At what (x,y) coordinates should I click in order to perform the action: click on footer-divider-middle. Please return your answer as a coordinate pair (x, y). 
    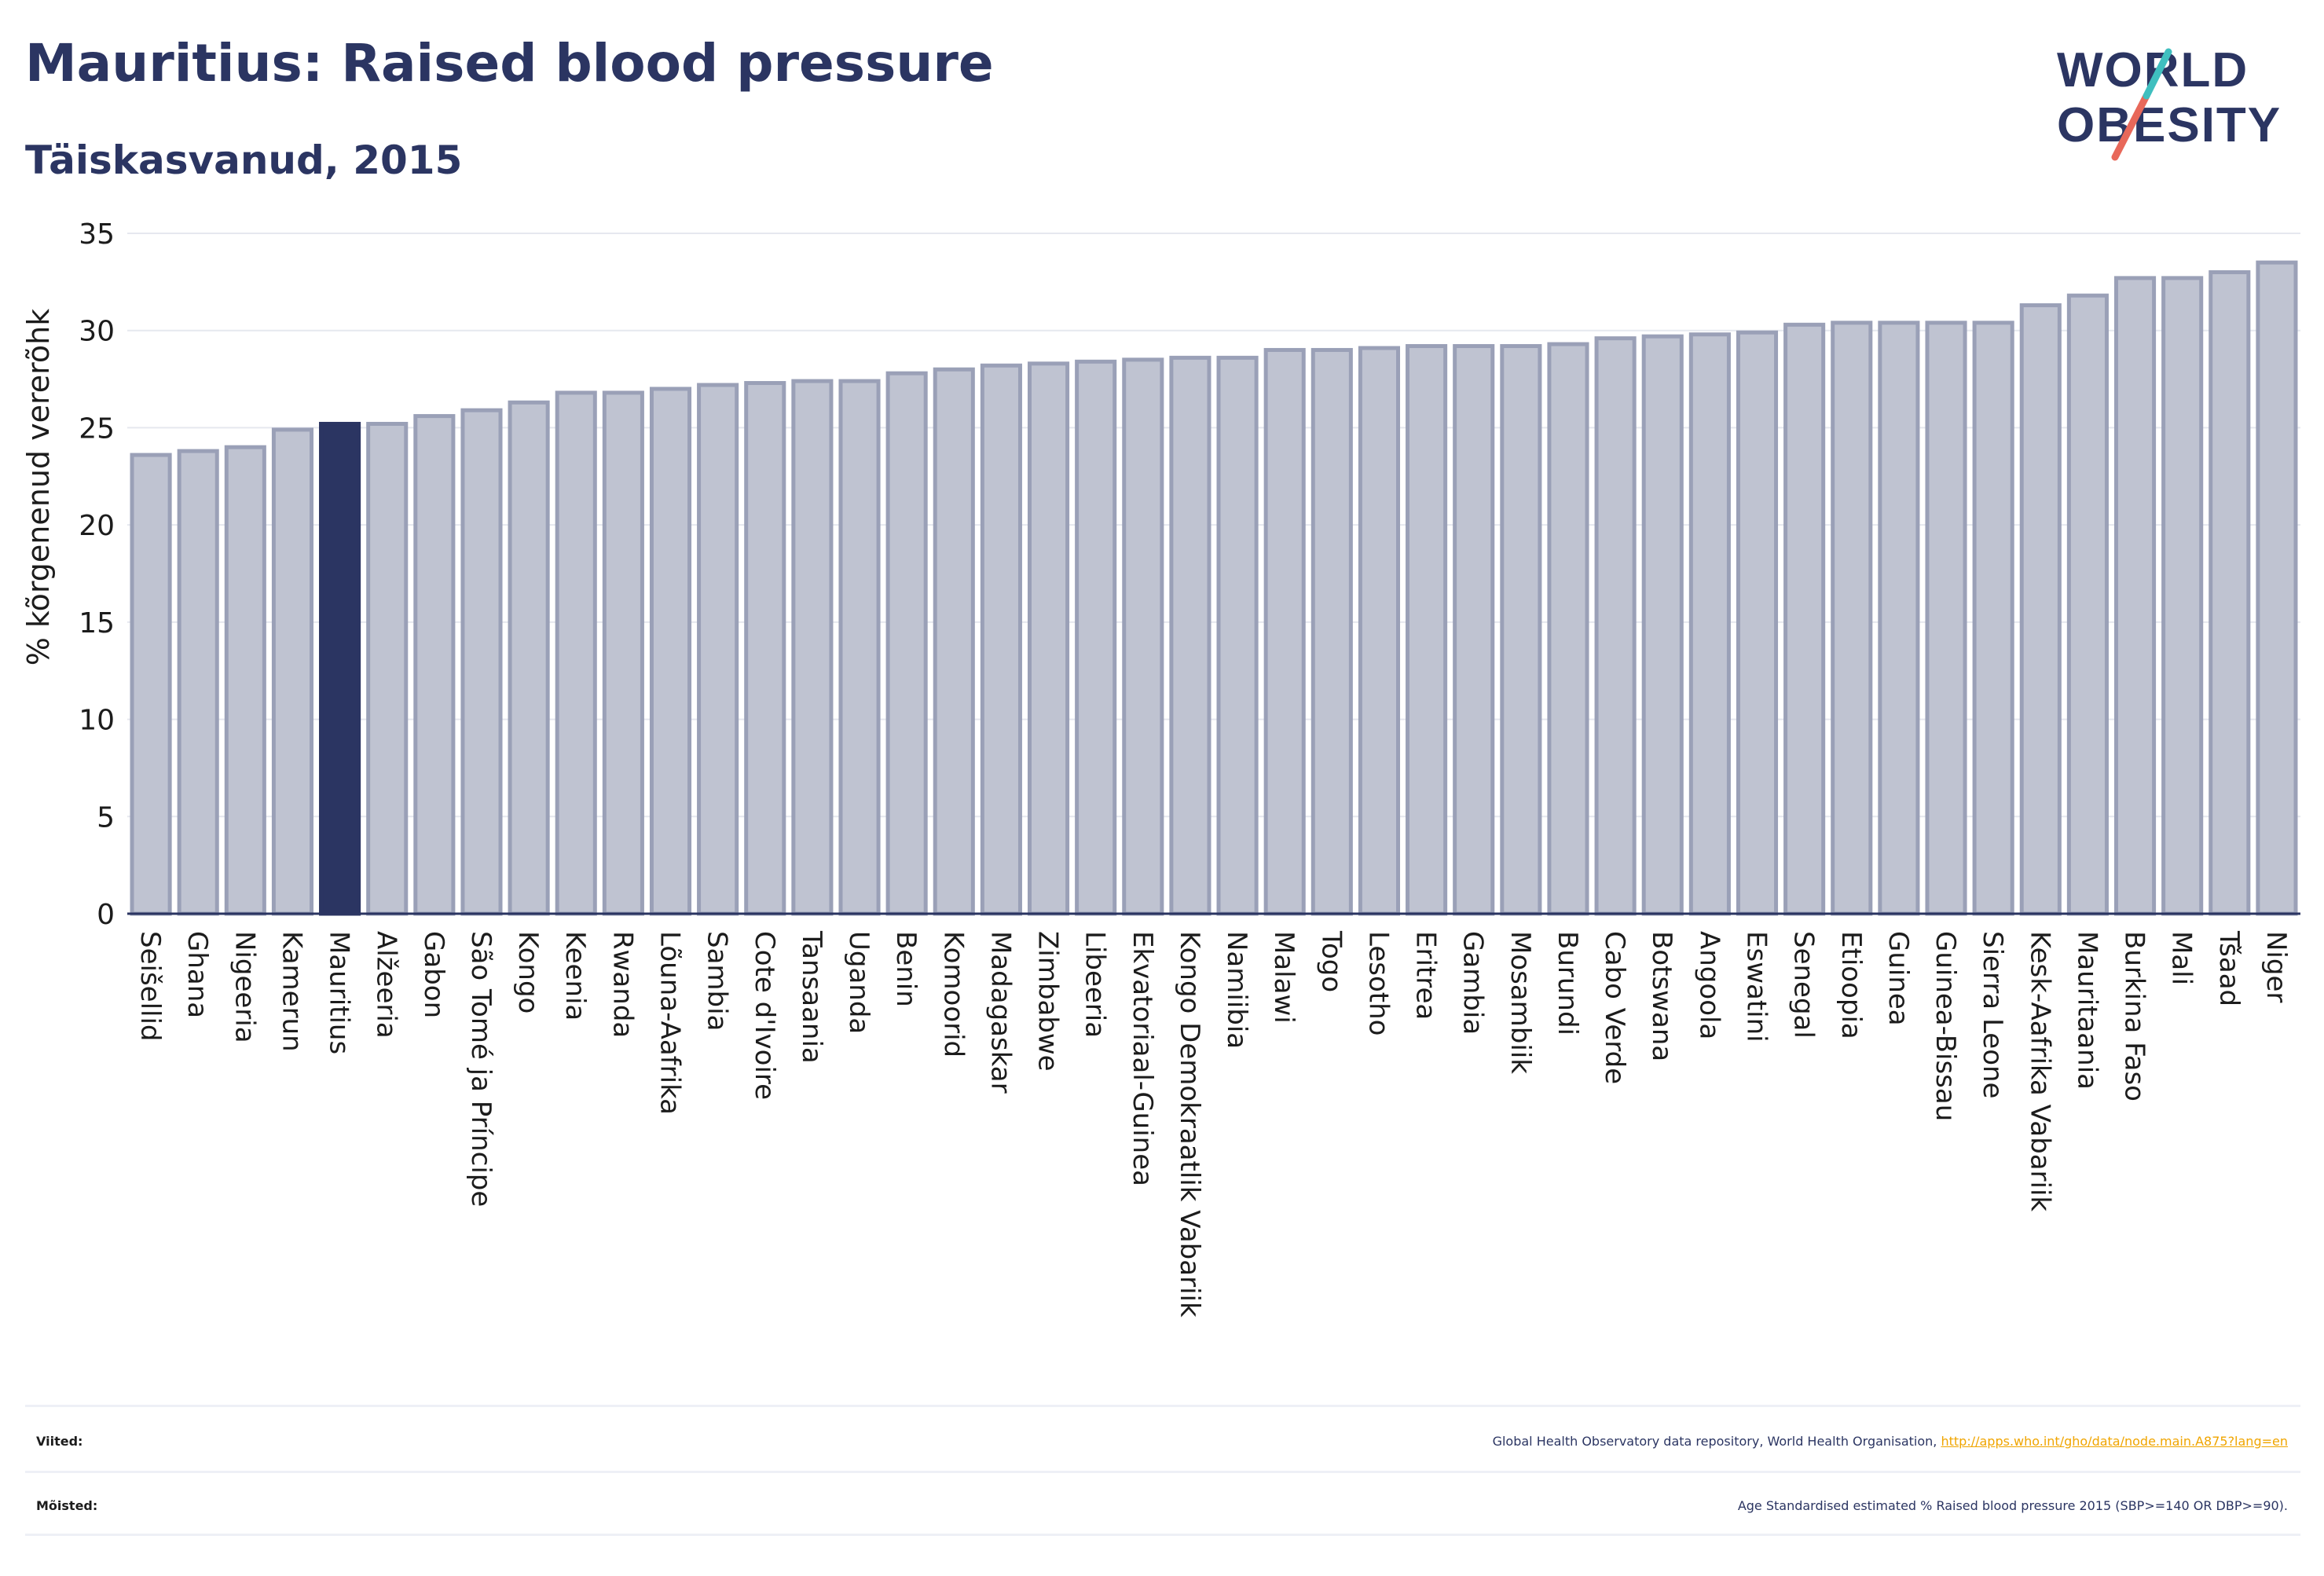
    Looking at the image, I should click on (1162, 1472).